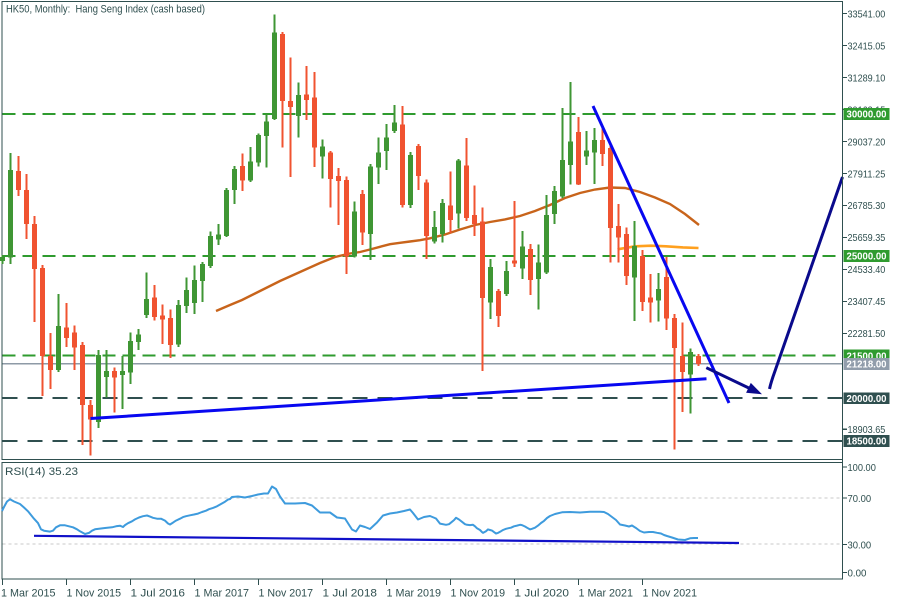 This screenshot has width=900, height=600. Describe the element at coordinates (867, 334) in the screenshot. I see `svg-text: 22281.50` at that location.